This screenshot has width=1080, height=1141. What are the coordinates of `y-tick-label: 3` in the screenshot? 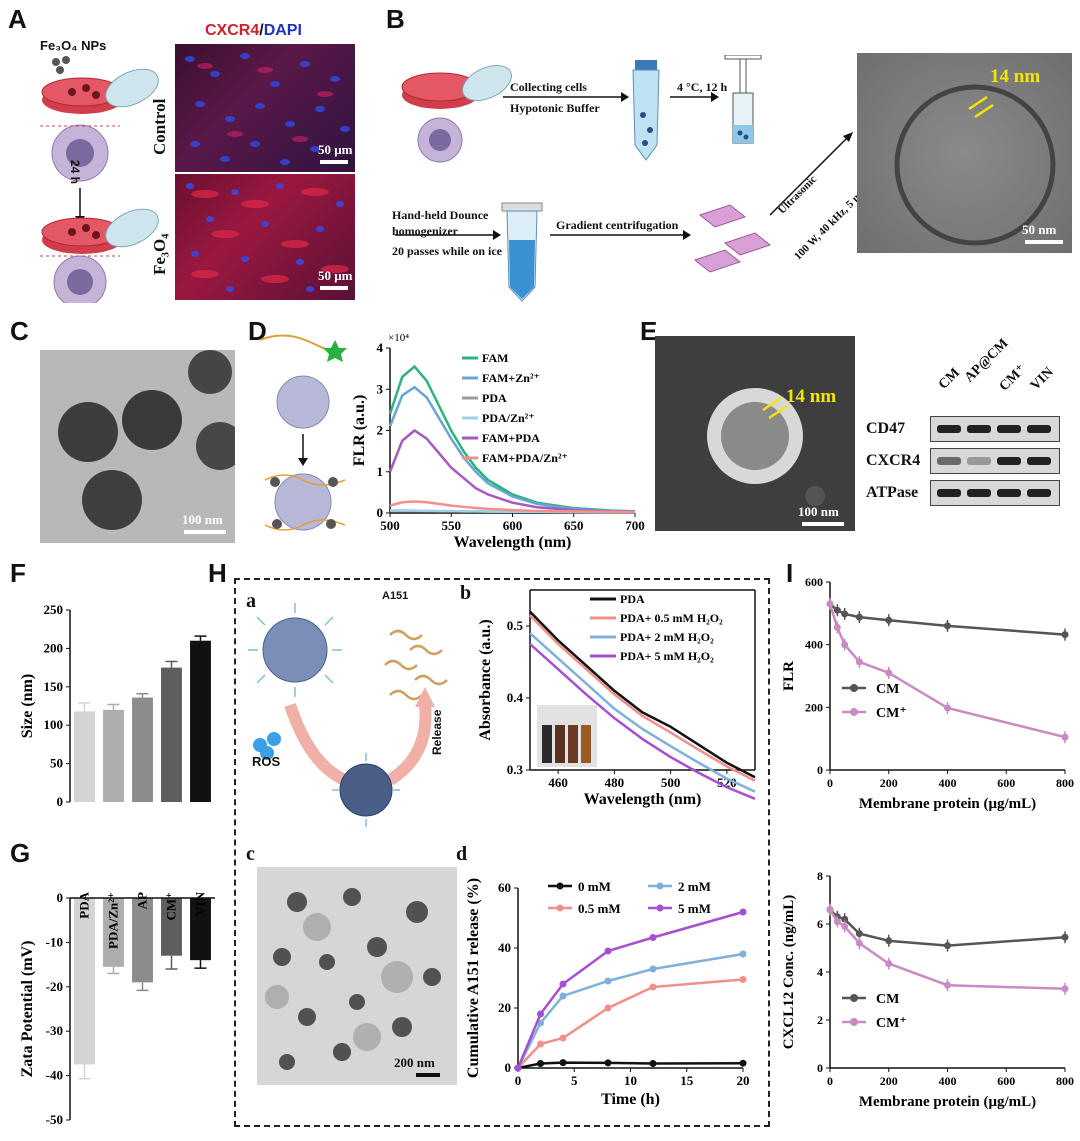 It's located at (380, 388).